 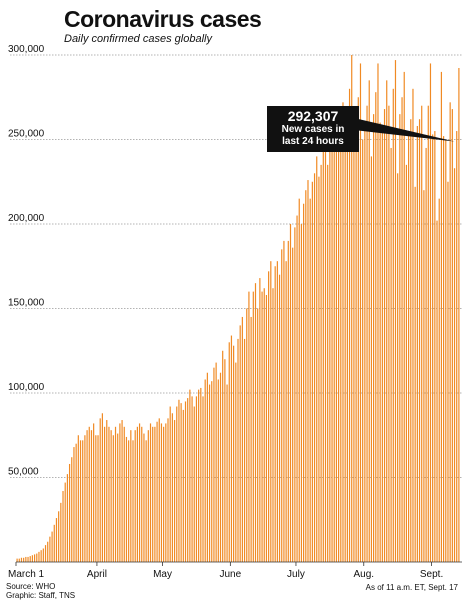 I want to click on x-tick-label: Aug., so click(x=363, y=574).